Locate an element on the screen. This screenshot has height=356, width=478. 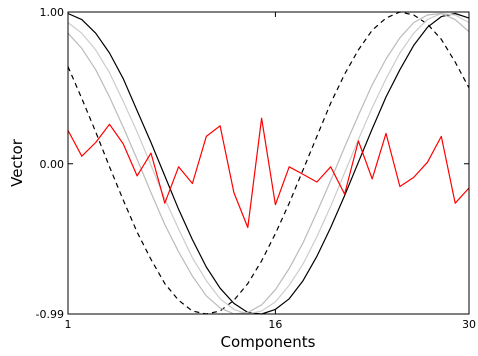
x-tick-label: 1 is located at coordinates (68, 324).